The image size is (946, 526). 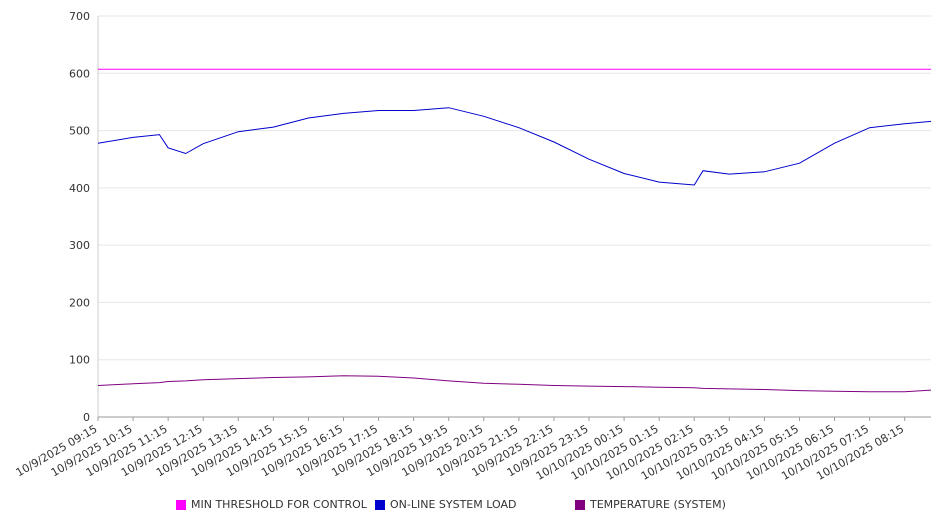 What do you see at coordinates (514, 146) in the screenshot?
I see `series-line-on-line-system-load` at bounding box center [514, 146].